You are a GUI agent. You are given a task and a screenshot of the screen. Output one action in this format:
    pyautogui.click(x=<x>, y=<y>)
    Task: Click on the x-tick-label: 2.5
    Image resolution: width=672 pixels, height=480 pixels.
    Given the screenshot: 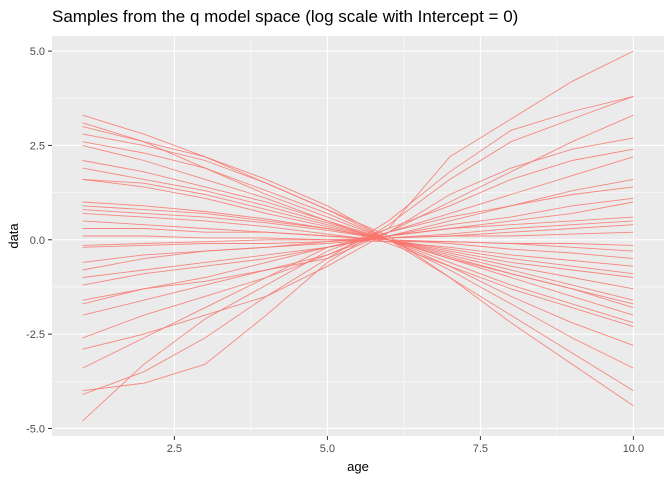 What is the action you would take?
    pyautogui.click(x=174, y=449)
    